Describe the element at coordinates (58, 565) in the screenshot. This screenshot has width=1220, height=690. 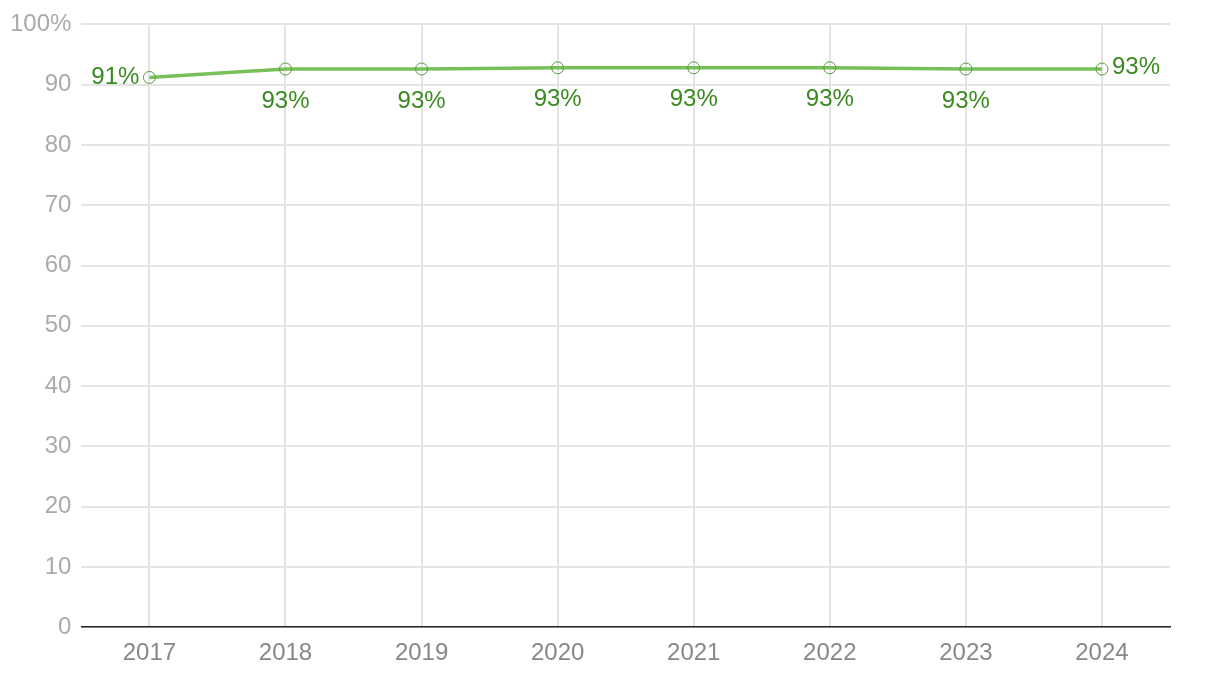
I see `y-tick-label: 10` at that location.